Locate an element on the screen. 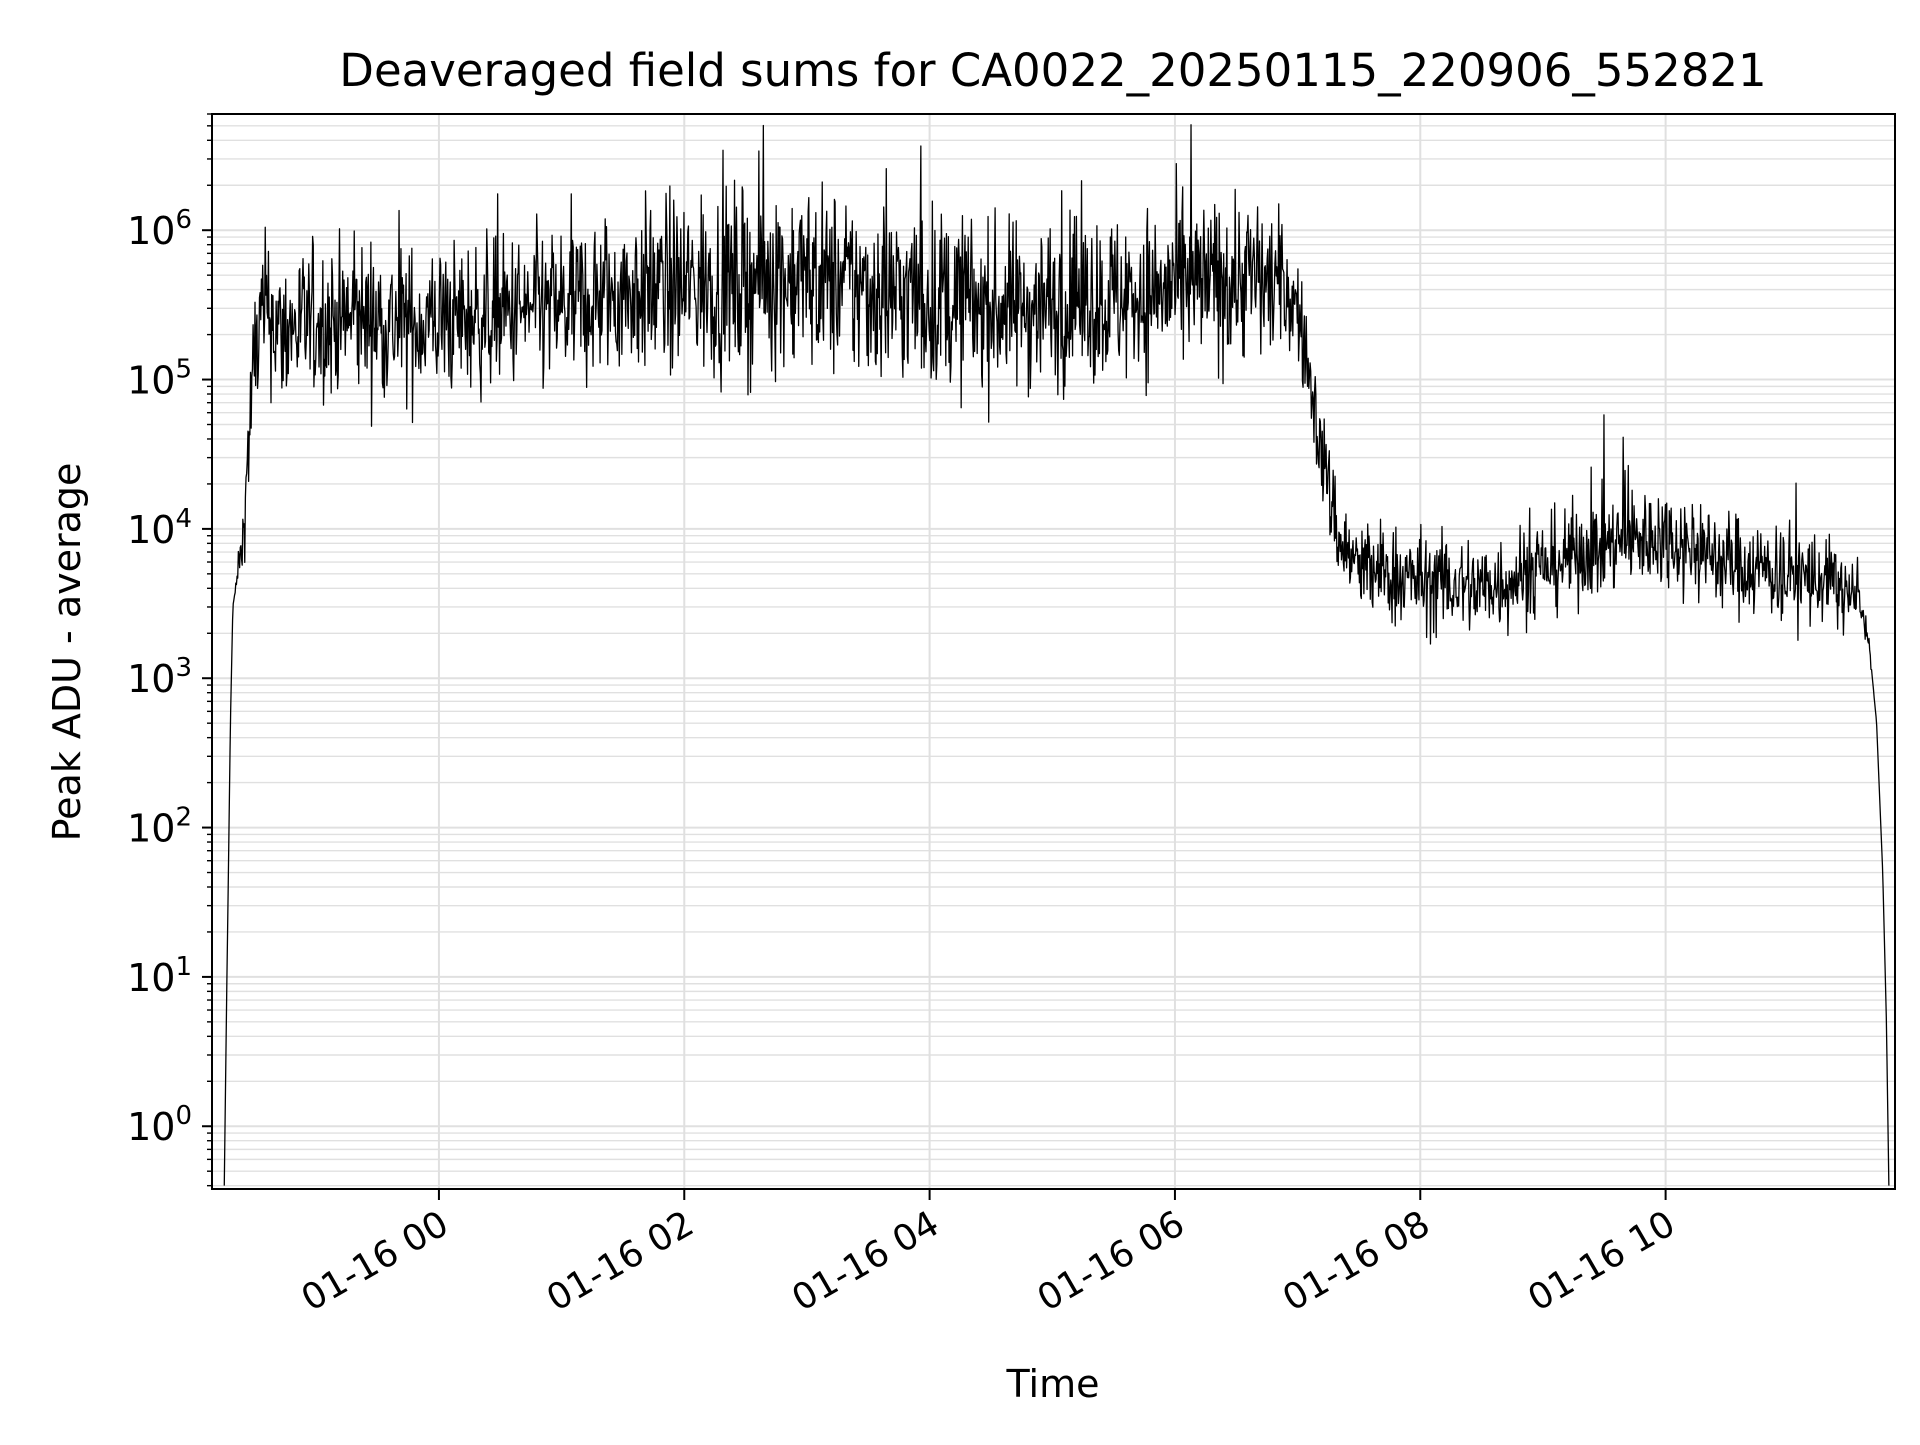 The height and width of the screenshot is (1445, 1920). y-axis: 100 101 102 103 104 105 106 is located at coordinates (169, 650).